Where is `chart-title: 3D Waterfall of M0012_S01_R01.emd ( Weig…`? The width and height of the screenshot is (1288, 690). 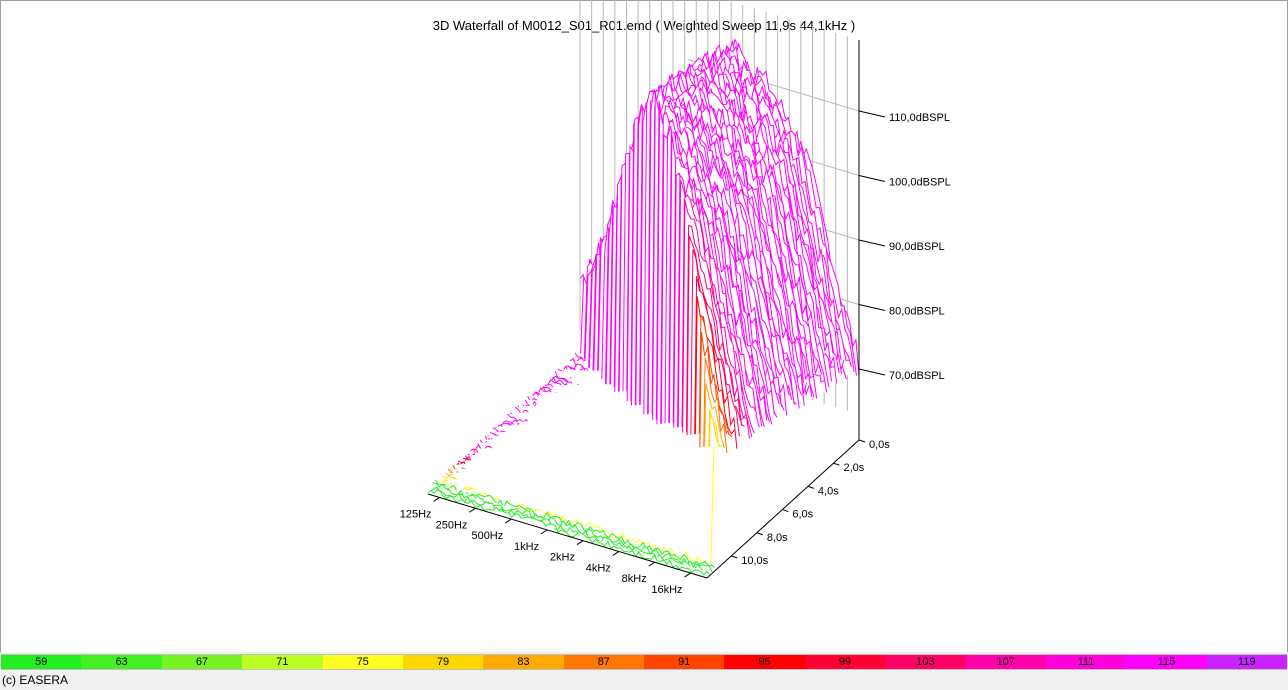
chart-title: 3D Waterfall of M0012_S01_R01.emd ( Weig… is located at coordinates (644, 25).